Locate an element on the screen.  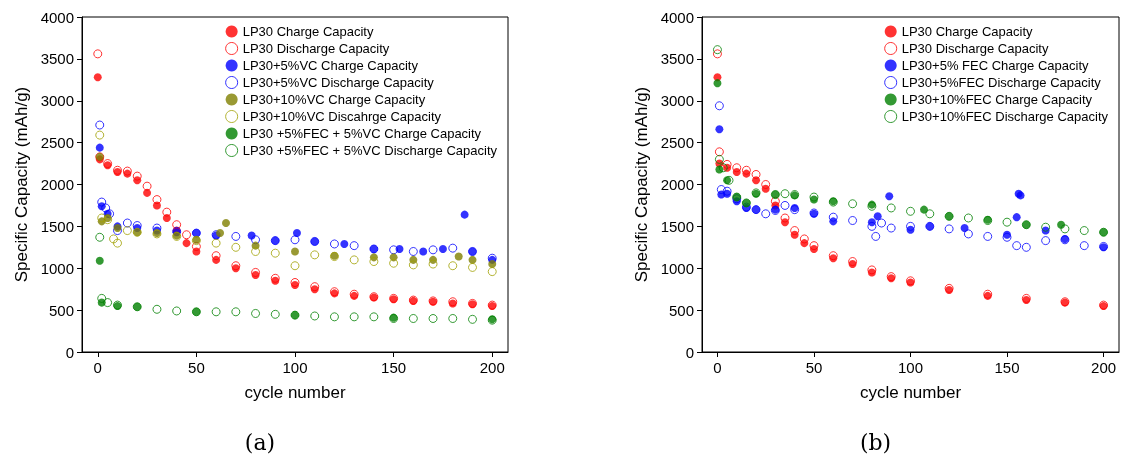
legend-label: LP30+5%VC Discharge Capacity is located at coordinates (338, 82).